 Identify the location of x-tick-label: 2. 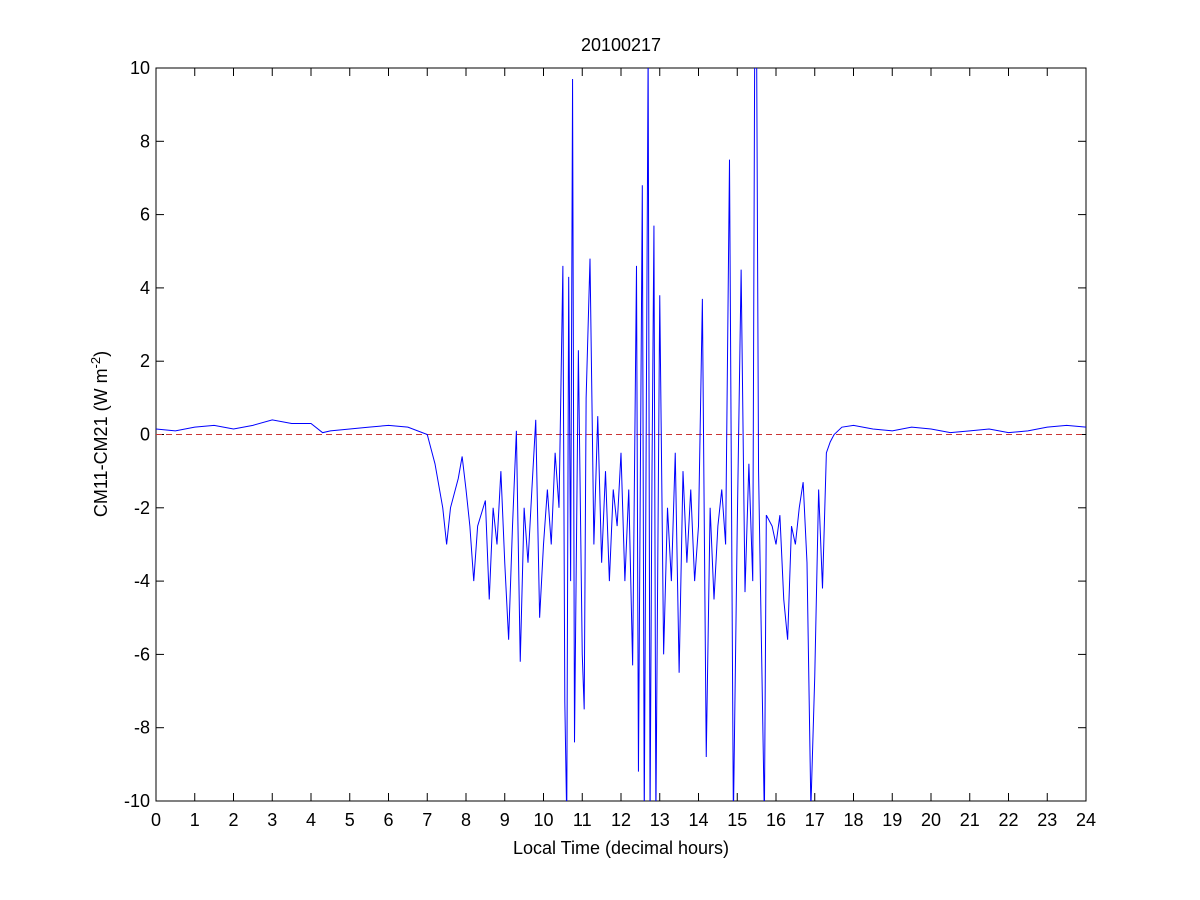
(233, 820).